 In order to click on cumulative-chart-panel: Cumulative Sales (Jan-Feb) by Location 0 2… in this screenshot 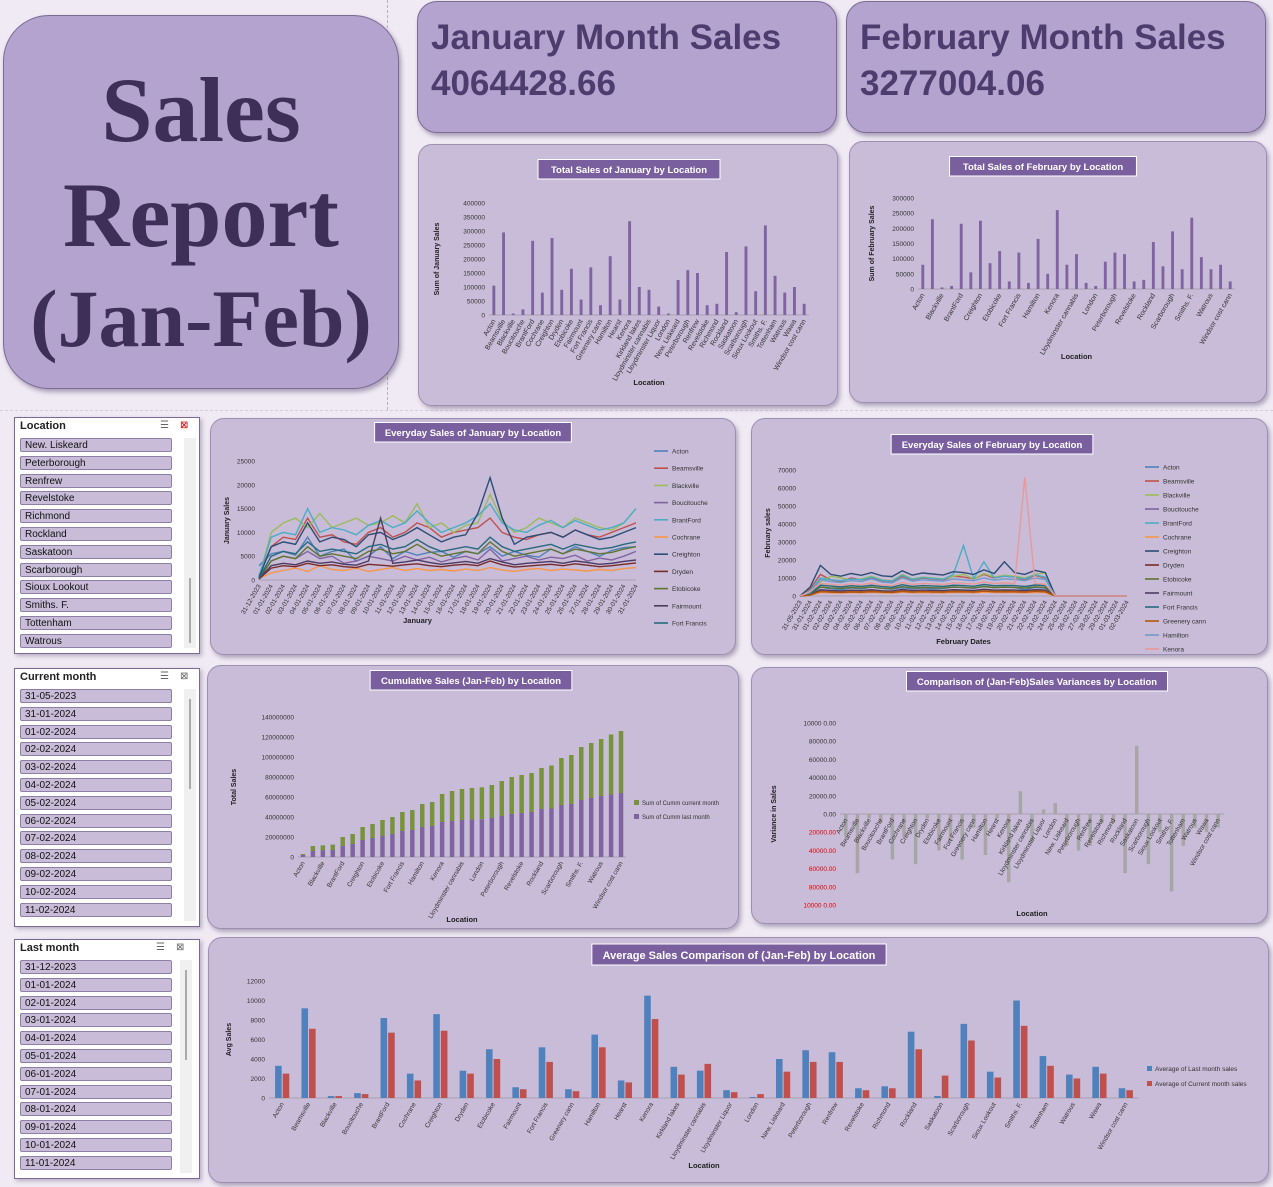, I will do `click(473, 797)`.